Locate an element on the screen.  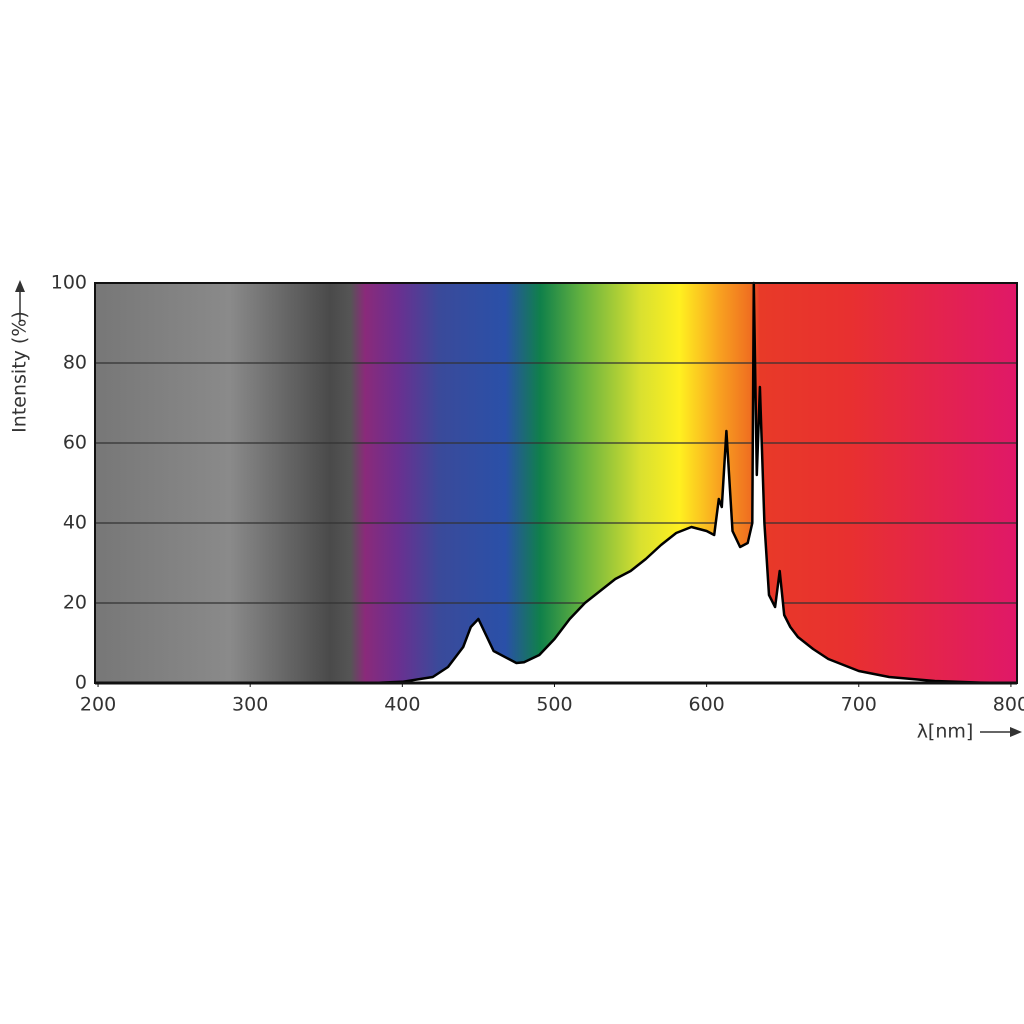
y-arrow-head is located at coordinates (20, 286).